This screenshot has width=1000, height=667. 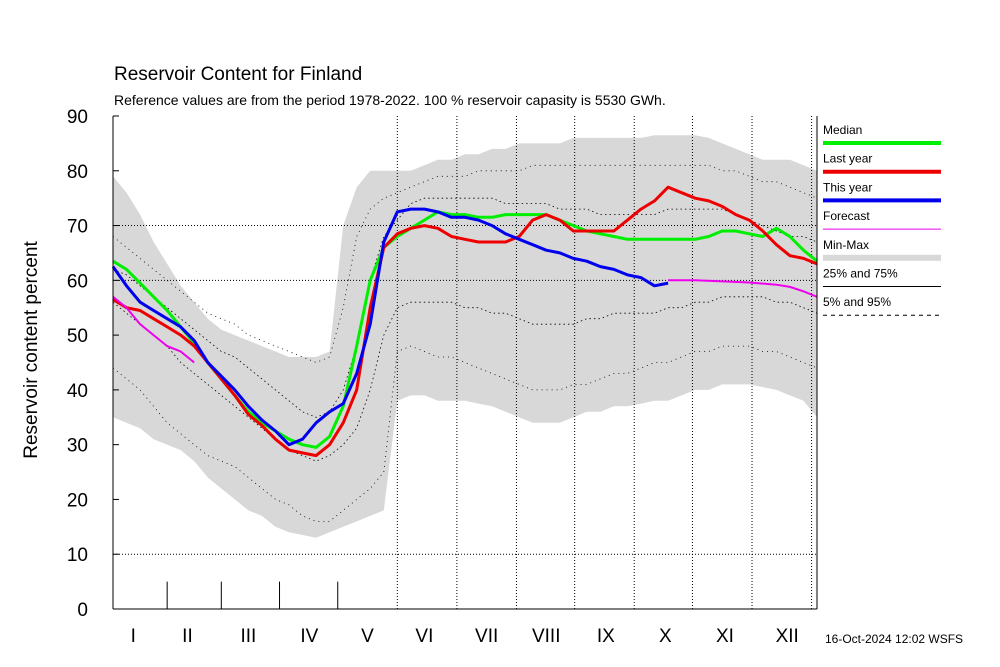 I want to click on y-tick-label: 30, so click(x=77, y=446).